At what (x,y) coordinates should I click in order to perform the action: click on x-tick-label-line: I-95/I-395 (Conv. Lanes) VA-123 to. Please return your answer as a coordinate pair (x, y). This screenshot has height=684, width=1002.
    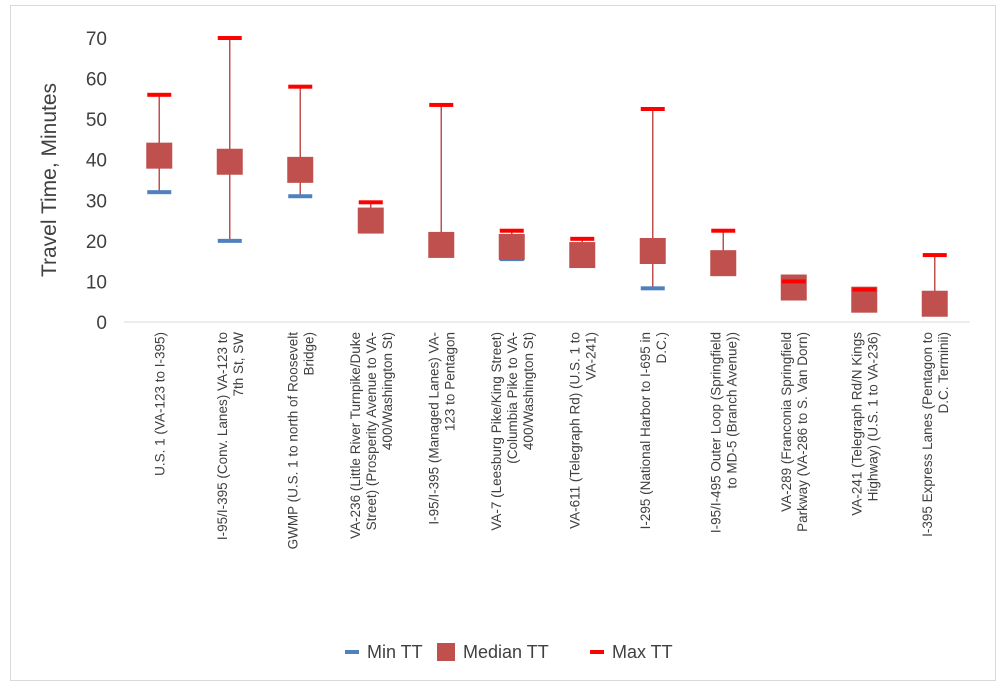
    Looking at the image, I should click on (222, 436).